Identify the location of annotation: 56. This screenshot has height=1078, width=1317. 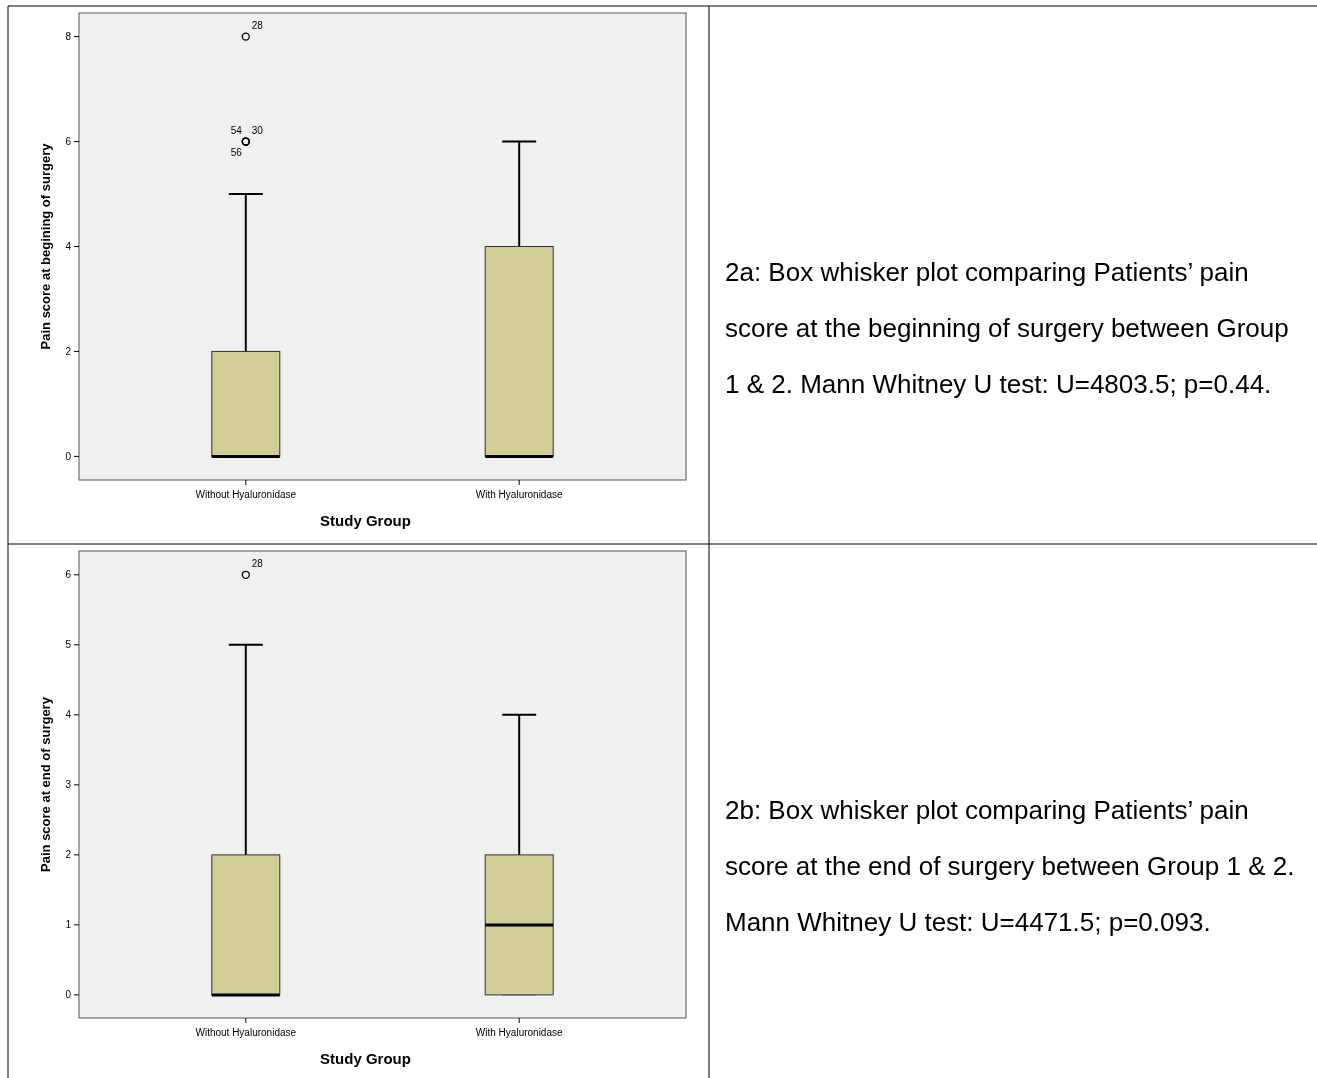
(236, 152).